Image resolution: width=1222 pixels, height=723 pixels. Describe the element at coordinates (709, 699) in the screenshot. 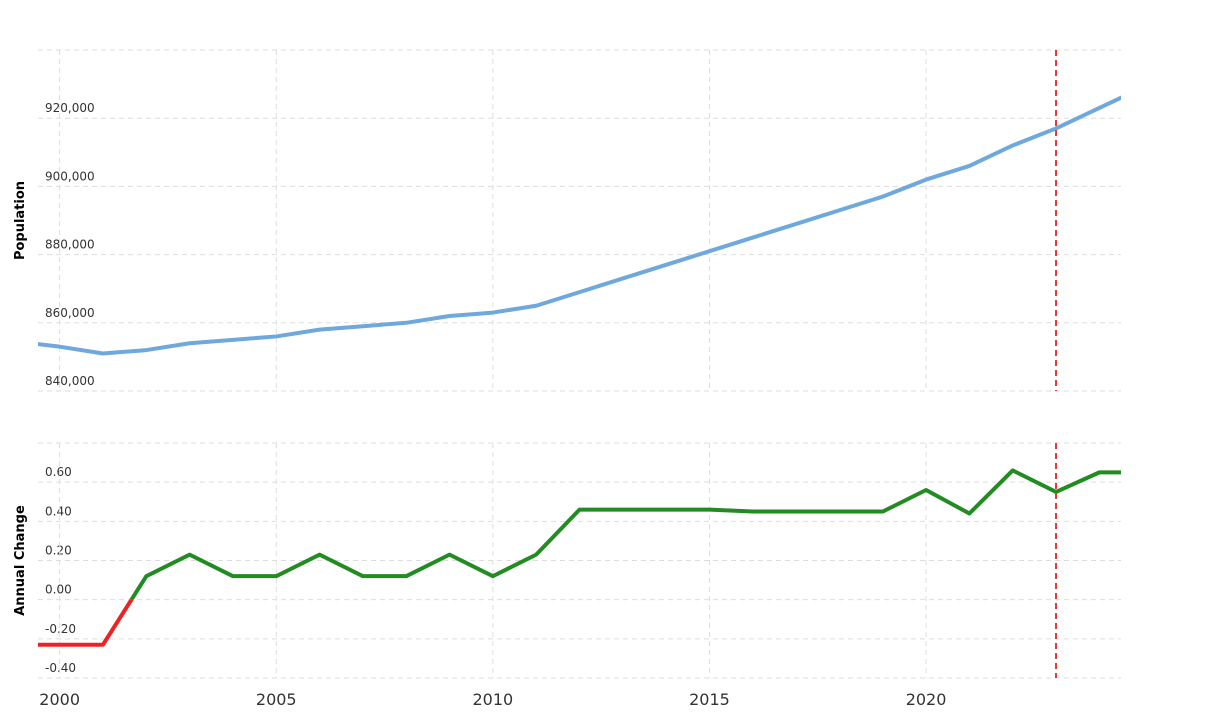

I see `x-tick-label: 2015` at that location.